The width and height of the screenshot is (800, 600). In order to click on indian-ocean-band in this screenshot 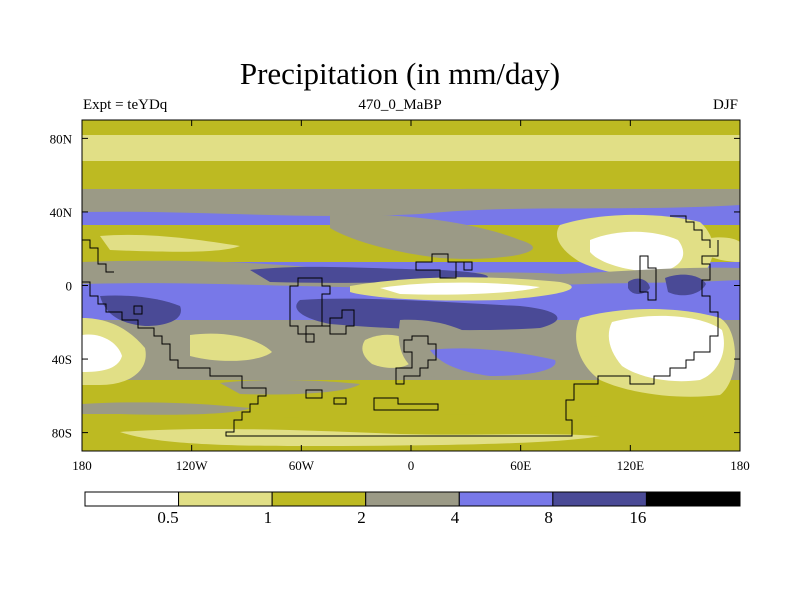, I will do `click(493, 362)`.